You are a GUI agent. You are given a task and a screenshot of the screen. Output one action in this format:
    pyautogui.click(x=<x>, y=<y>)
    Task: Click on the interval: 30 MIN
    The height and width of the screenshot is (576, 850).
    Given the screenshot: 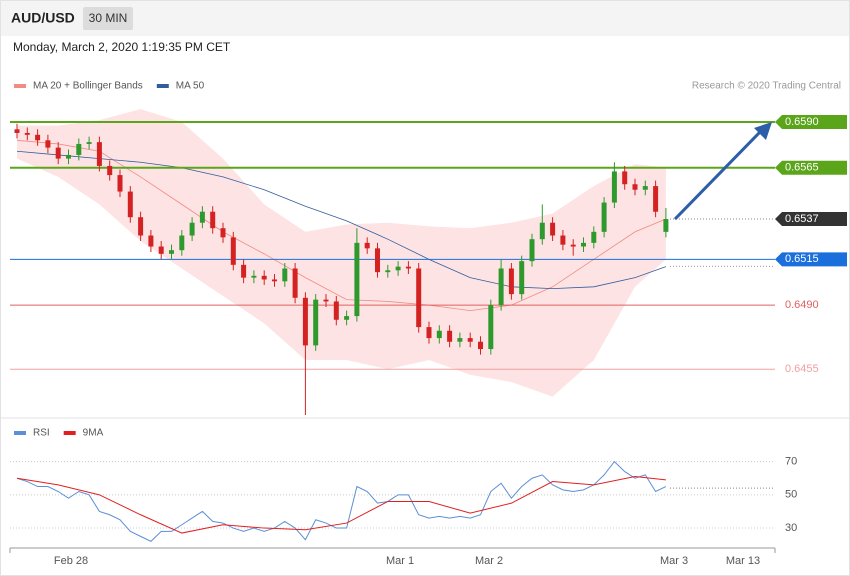 What is the action you would take?
    pyautogui.click(x=108, y=18)
    